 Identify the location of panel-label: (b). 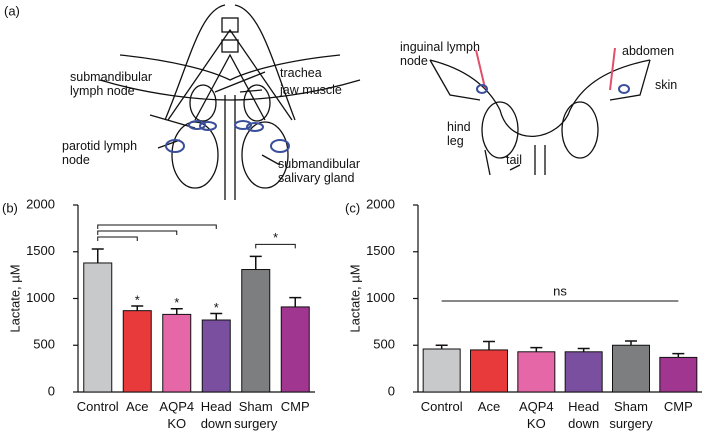
(10, 207).